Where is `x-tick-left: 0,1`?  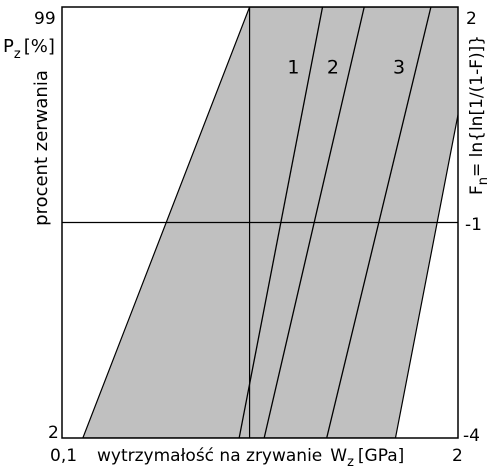
x-tick-left: 0,1 is located at coordinates (63, 456).